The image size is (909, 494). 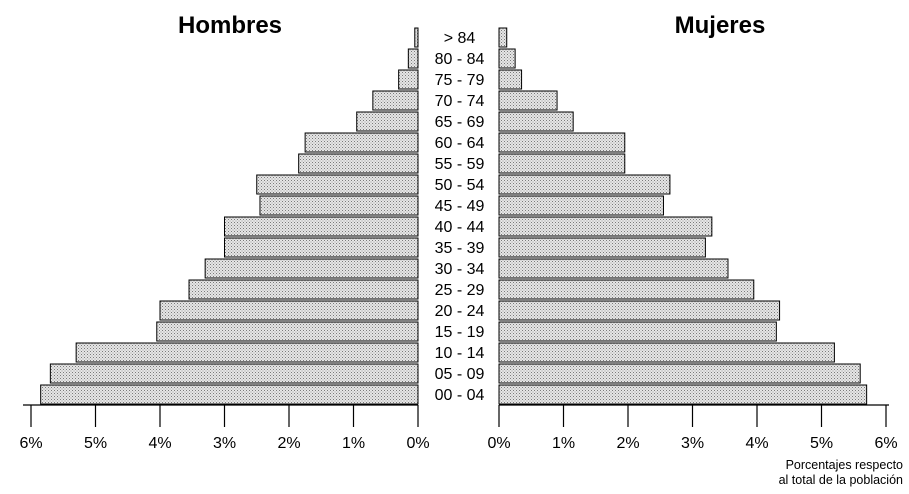 What do you see at coordinates (563, 443) in the screenshot?
I see `right-tick-label-1: 1%` at bounding box center [563, 443].